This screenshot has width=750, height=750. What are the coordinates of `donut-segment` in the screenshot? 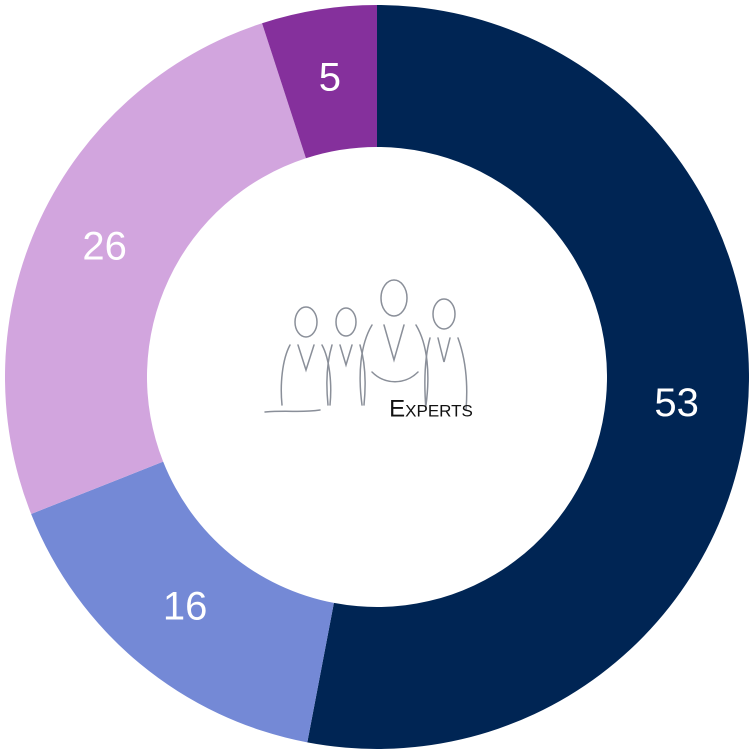 It's located at (319, 81).